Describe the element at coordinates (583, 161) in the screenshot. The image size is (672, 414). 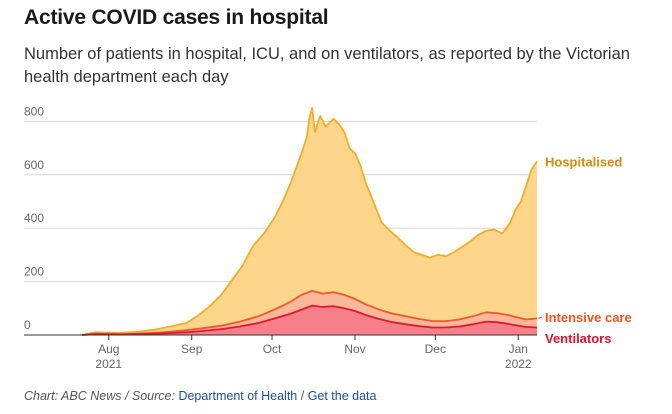
I see `hospitalised-label: Hospitalised` at that location.